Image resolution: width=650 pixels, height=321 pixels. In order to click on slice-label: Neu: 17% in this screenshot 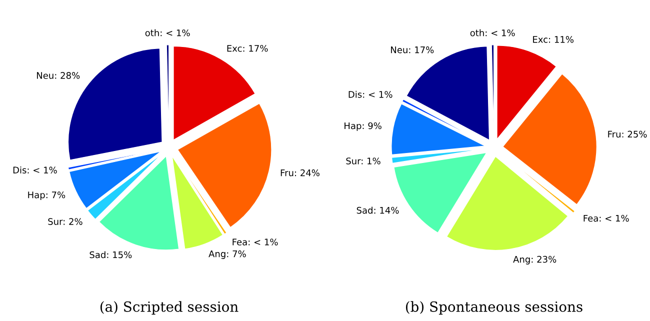, I will do `click(412, 50)`.